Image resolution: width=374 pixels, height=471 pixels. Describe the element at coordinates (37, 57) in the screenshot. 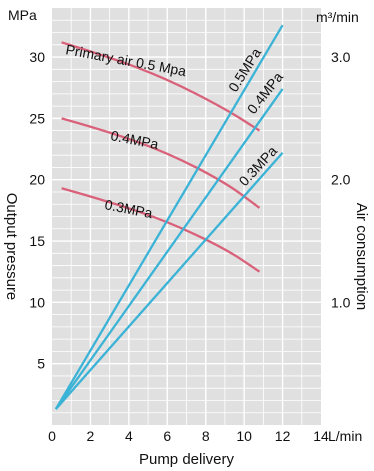

I see `y-left-tick-label: 30` at that location.